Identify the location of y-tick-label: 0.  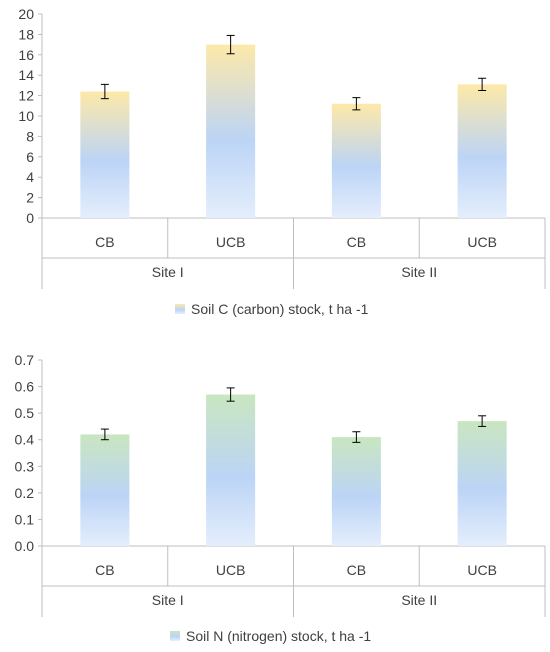
(30, 218).